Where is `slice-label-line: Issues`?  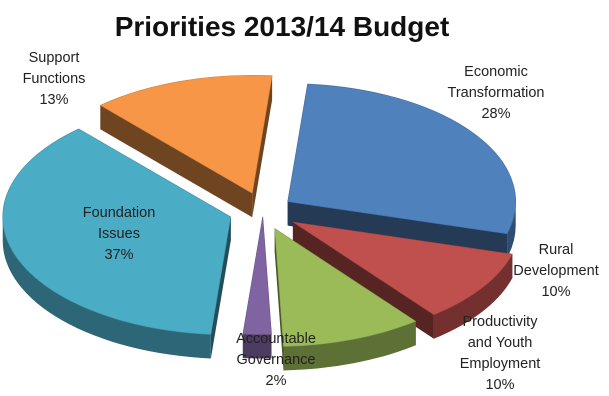
slice-label-line: Issues is located at coordinates (119, 234).